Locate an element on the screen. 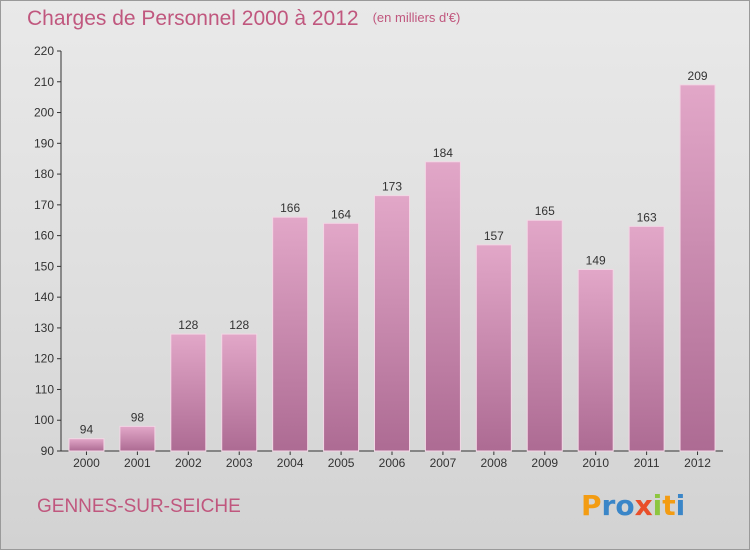  bar-value-label: 164 is located at coordinates (341, 214).